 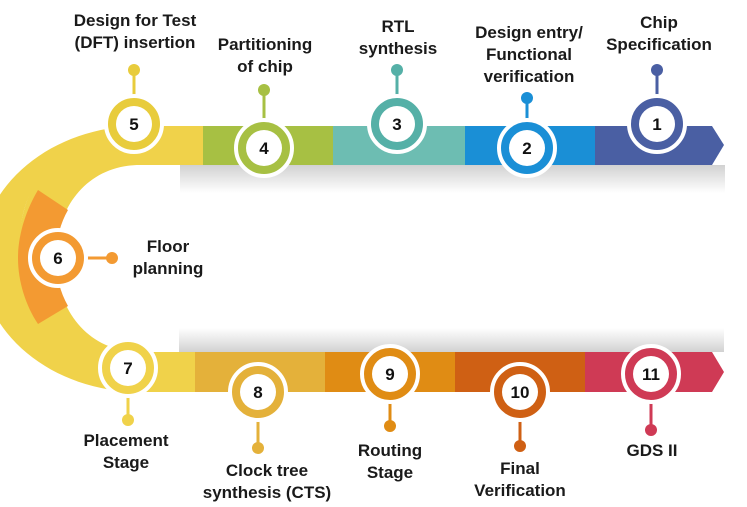 What do you see at coordinates (168, 257) in the screenshot?
I see `step-6-label: Floor planning` at bounding box center [168, 257].